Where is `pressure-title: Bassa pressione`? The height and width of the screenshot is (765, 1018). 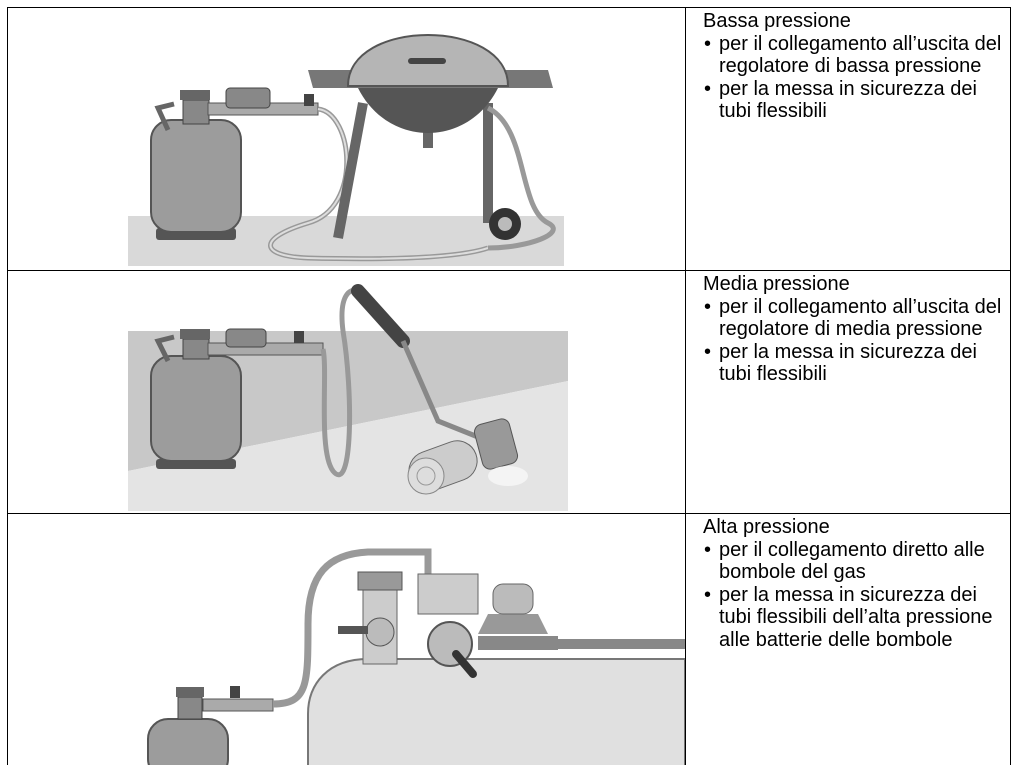 pressure-title: Bassa pressione is located at coordinates (777, 21).